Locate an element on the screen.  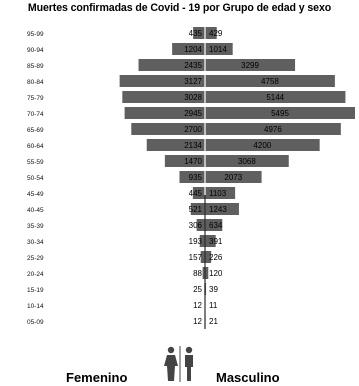
value-label-male: 391 is located at coordinates (216, 241).